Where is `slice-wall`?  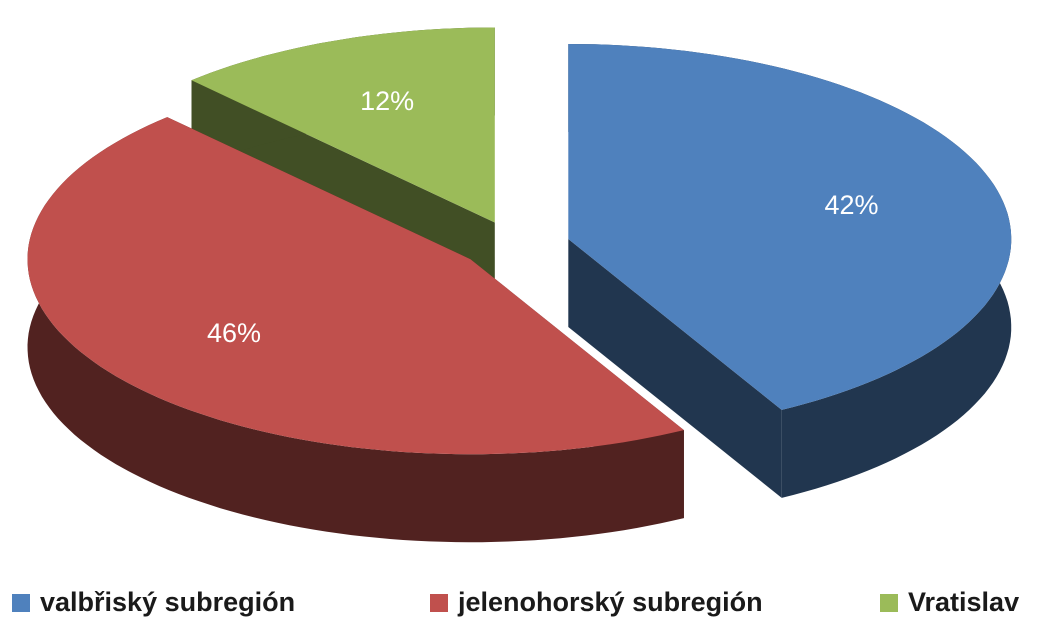 slice-wall is located at coordinates (675, 368).